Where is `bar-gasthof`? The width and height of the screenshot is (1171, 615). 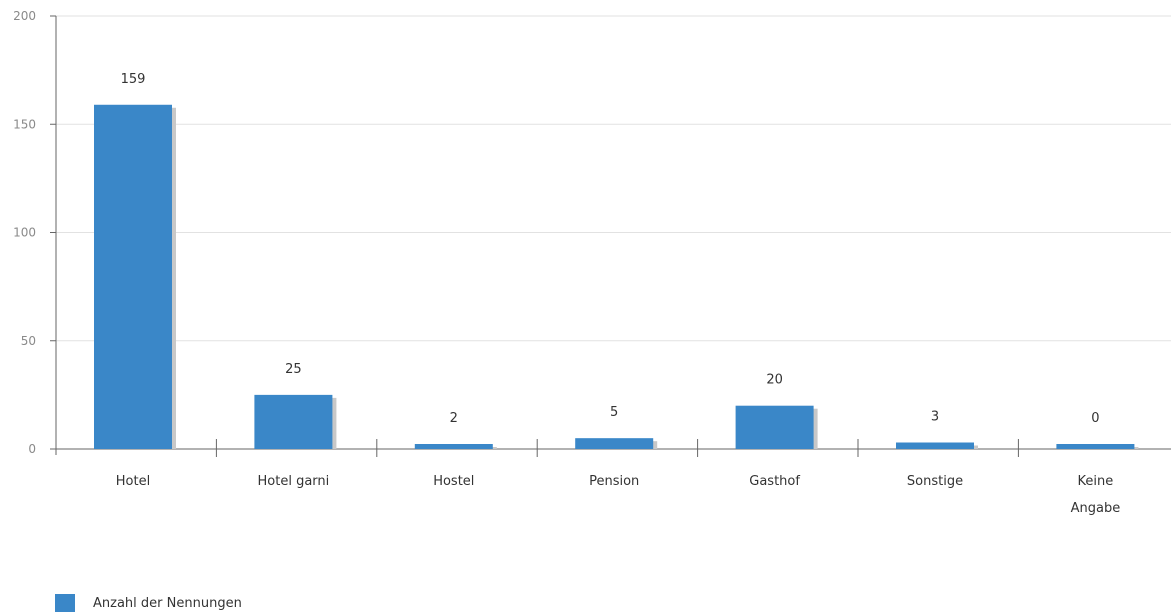 bar-gasthof is located at coordinates (774, 427).